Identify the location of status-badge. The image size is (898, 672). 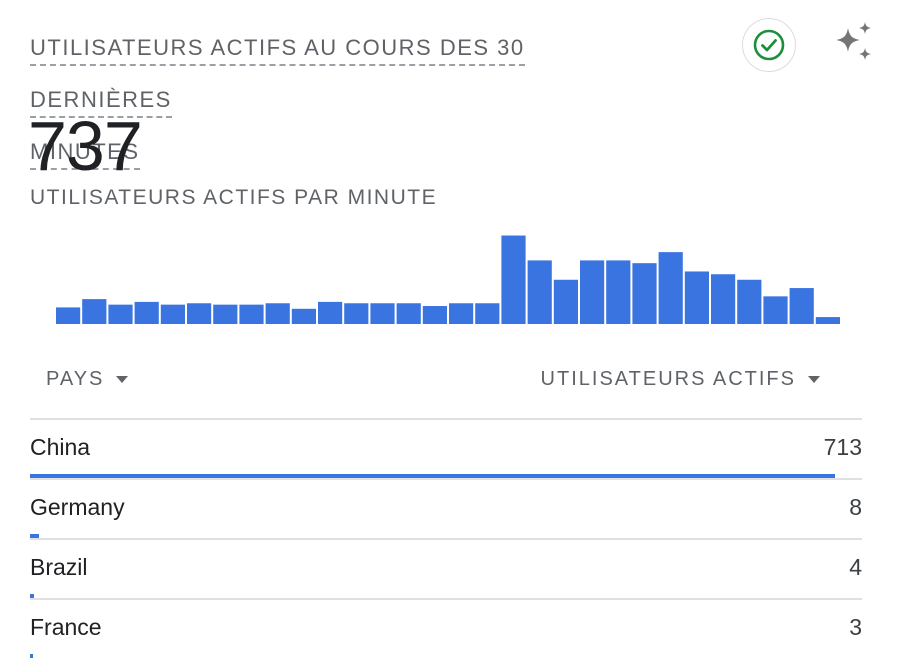
(769, 45).